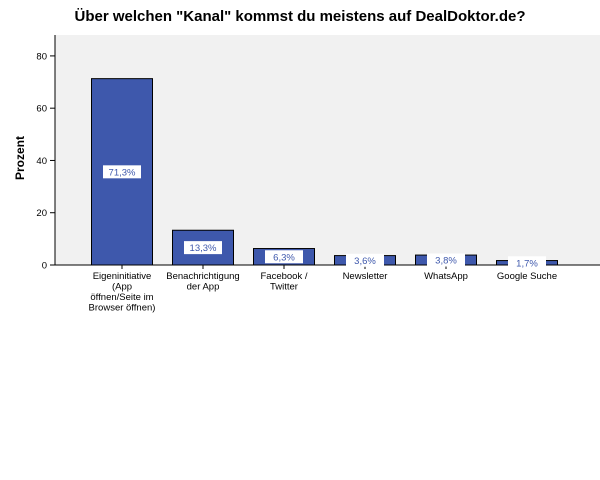 Image resolution: width=600 pixels, height=480 pixels. I want to click on category-label: WhatsApp, so click(446, 276).